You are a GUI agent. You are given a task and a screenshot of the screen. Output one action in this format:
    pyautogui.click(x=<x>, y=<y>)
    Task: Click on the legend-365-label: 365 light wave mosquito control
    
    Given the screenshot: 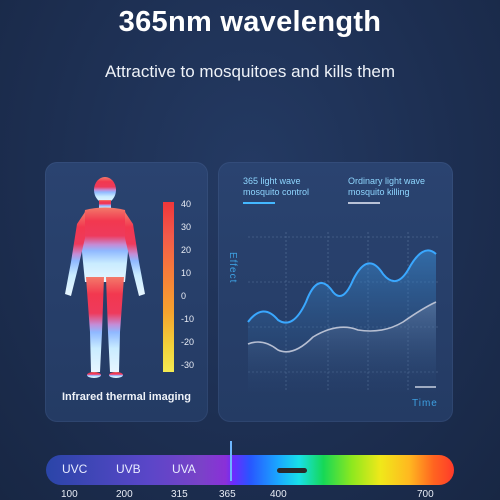 What is the action you would take?
    pyautogui.click(x=276, y=186)
    